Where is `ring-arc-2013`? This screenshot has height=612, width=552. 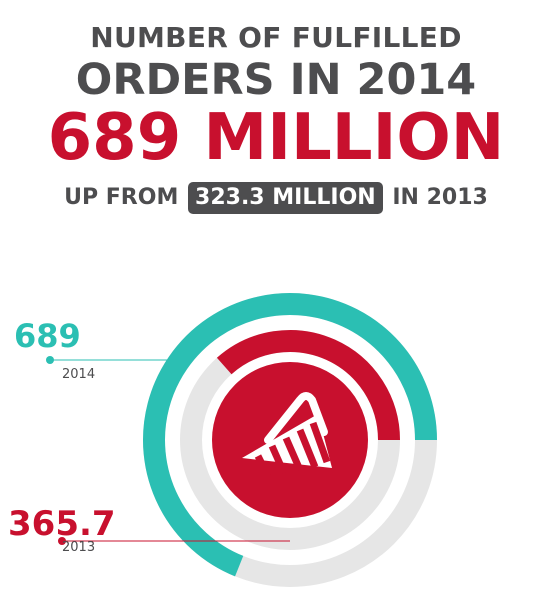 ring-arc-2013 is located at coordinates (308, 385).